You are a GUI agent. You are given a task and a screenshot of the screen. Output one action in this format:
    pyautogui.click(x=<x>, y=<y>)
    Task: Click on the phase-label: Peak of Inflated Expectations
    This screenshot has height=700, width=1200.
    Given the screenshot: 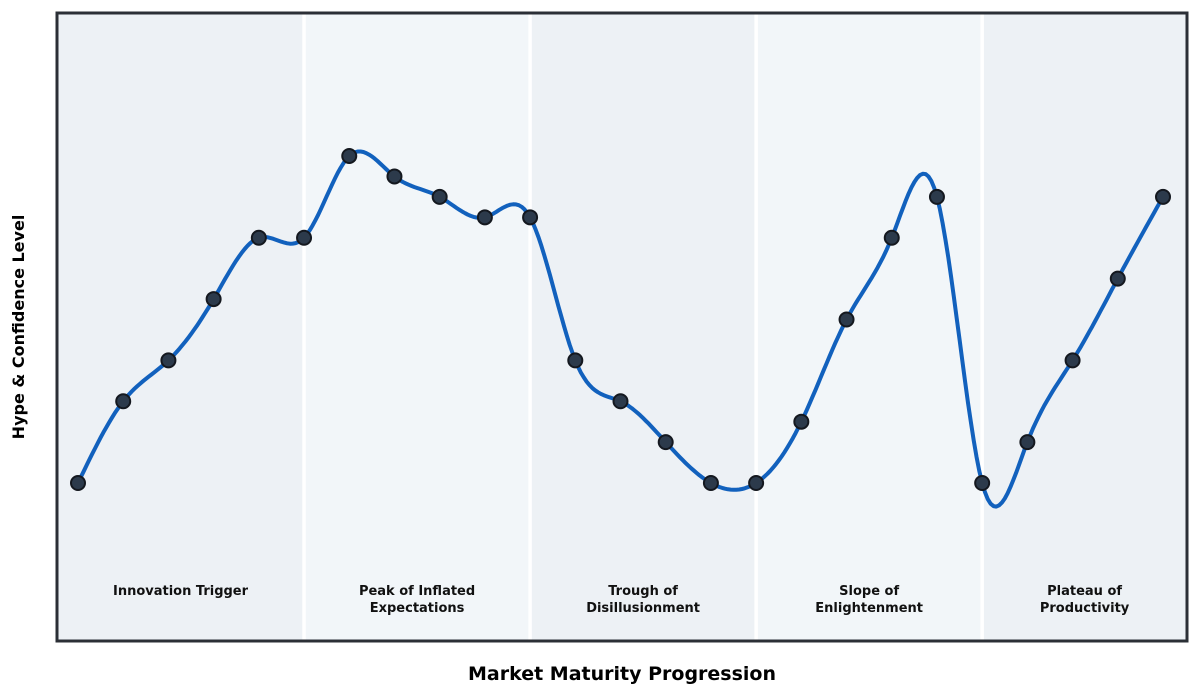 What is the action you would take?
    pyautogui.click(x=417, y=600)
    